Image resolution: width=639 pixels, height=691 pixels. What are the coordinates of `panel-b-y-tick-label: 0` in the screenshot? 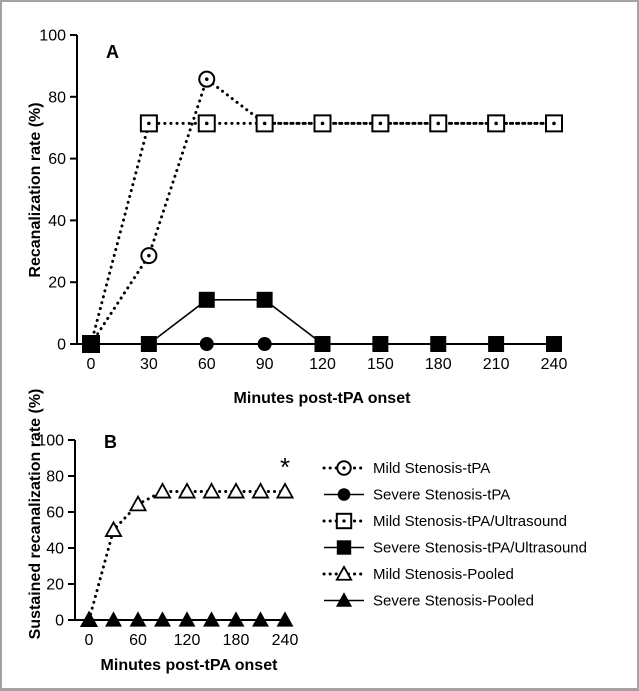 It's located at (59, 621).